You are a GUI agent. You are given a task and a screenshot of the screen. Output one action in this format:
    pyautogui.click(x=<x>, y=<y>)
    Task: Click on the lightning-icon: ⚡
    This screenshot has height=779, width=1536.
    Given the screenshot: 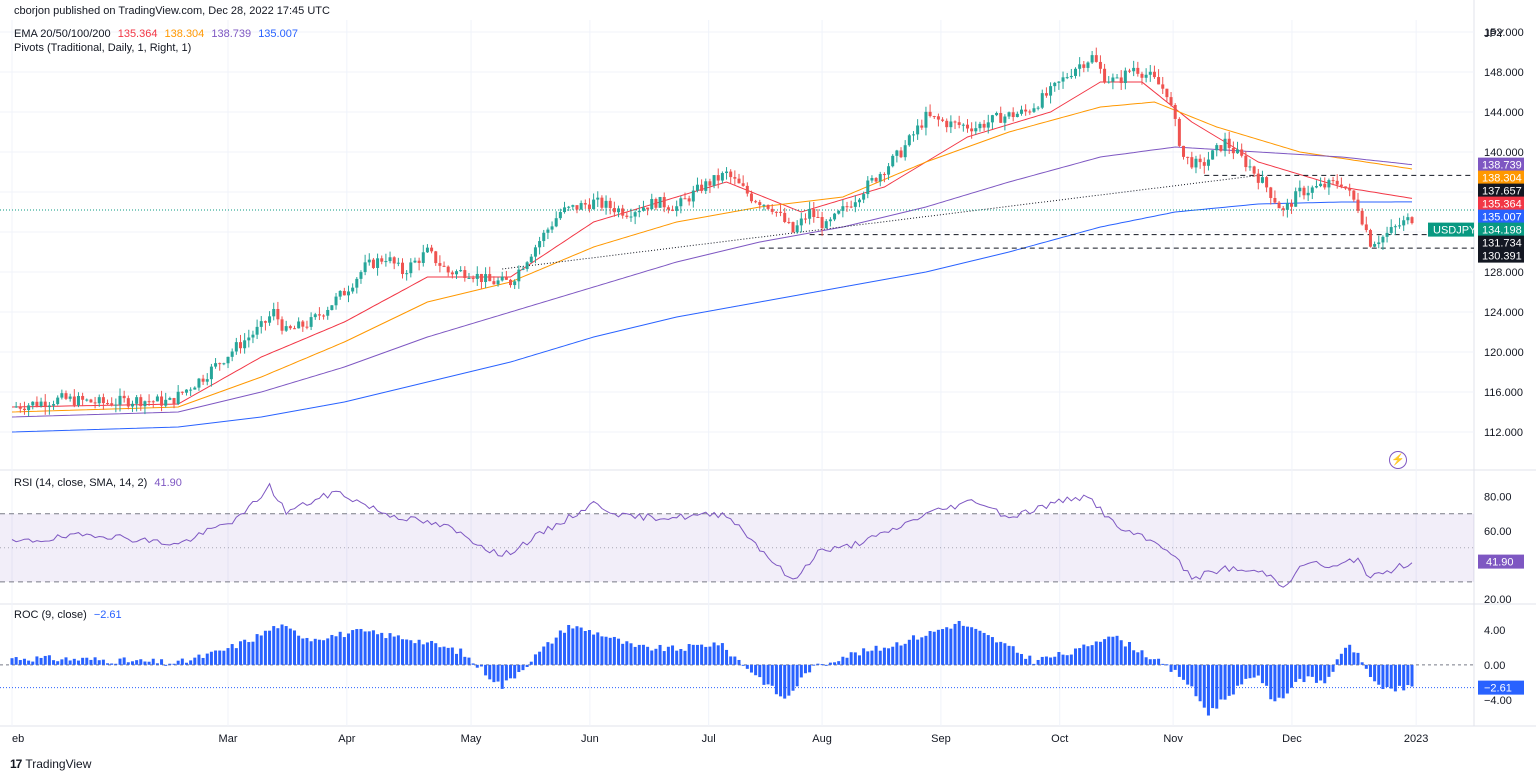 What is the action you would take?
    pyautogui.click(x=1398, y=460)
    